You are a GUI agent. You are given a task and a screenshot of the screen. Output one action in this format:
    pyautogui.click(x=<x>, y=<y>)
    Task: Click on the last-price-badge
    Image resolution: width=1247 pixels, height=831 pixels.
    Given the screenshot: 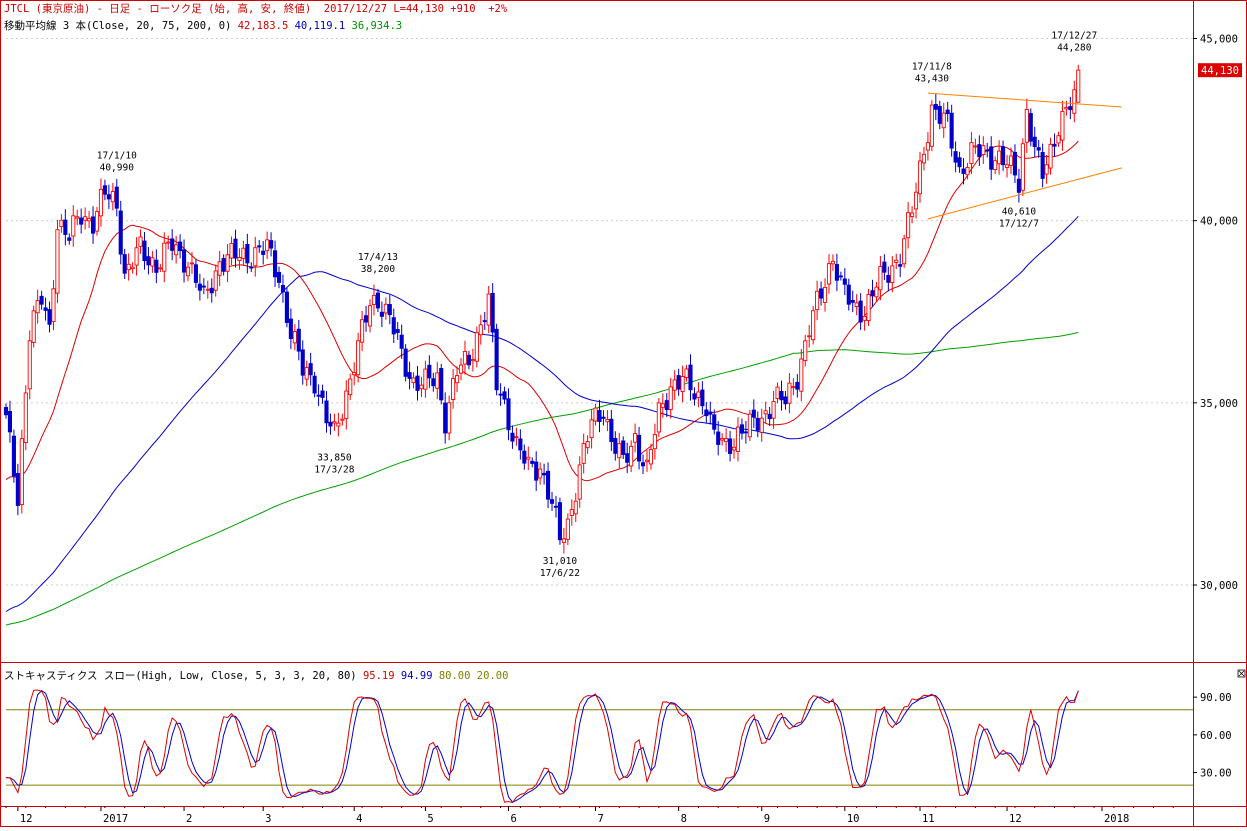 What is the action you would take?
    pyautogui.click(x=1220, y=70)
    